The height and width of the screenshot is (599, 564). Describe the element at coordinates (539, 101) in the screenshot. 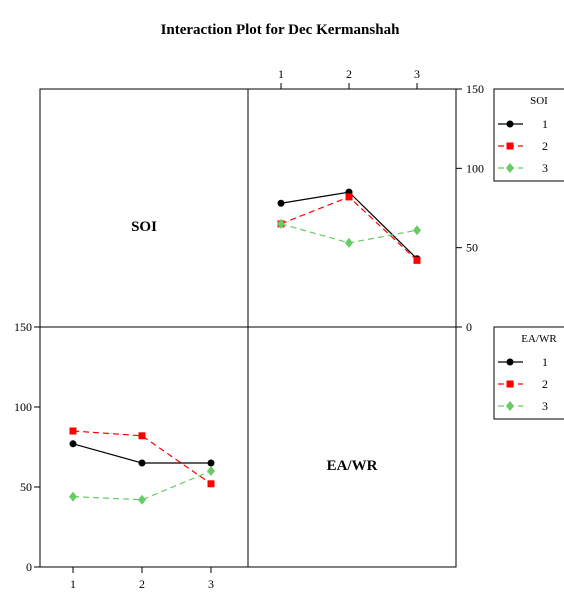

I see `legend-title: SOI` at that location.